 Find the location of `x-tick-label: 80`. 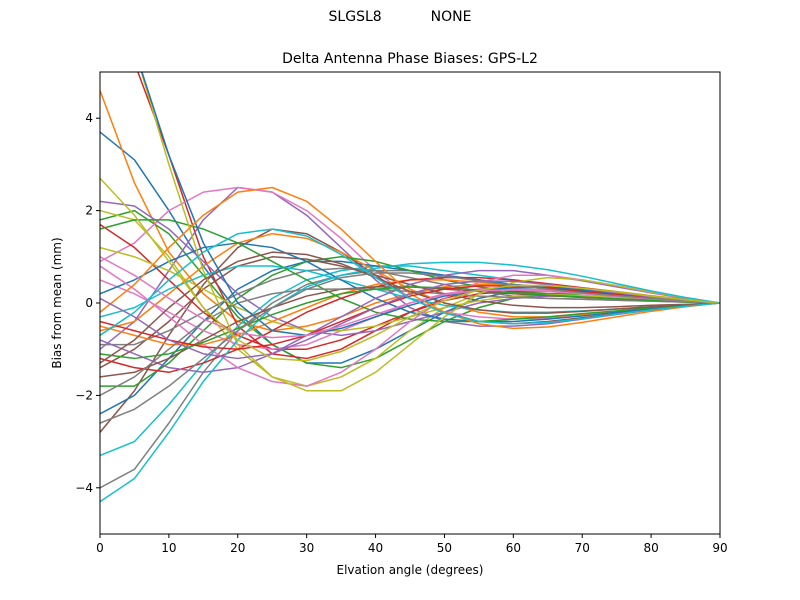

x-tick-label: 80 is located at coordinates (650, 548).